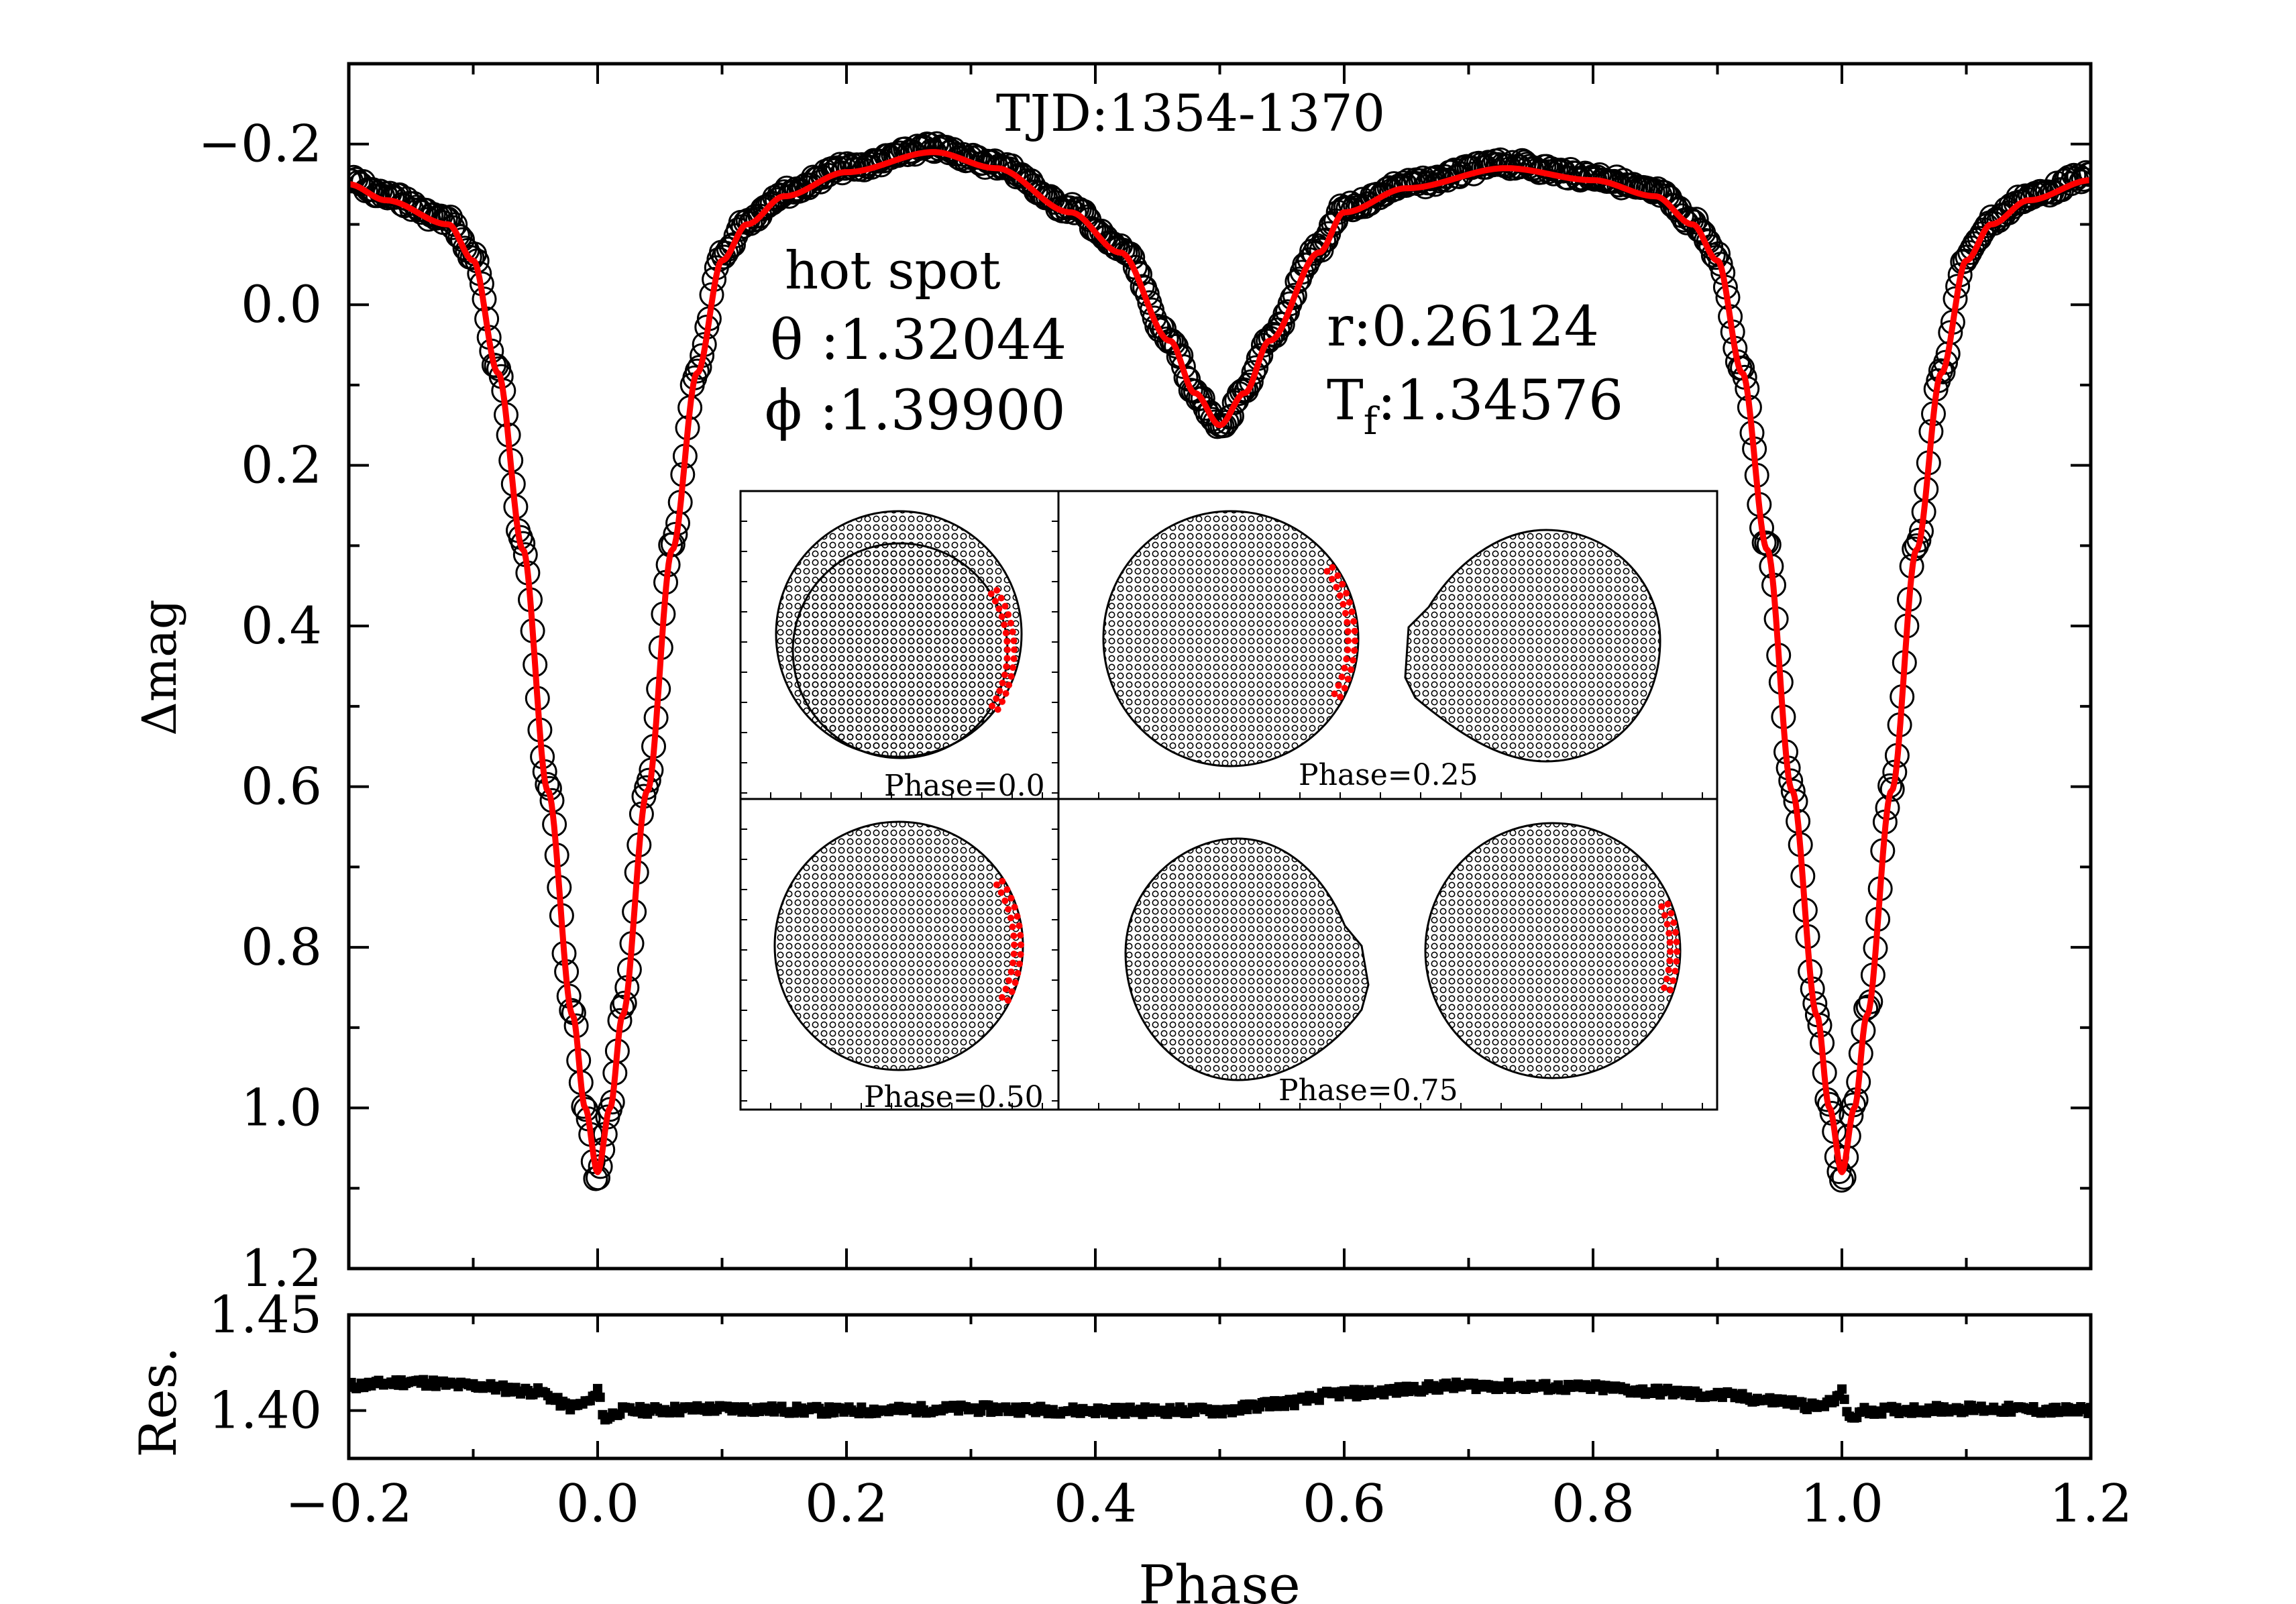 Image resolution: width=2296 pixels, height=1604 pixels. What do you see at coordinates (159, 667) in the screenshot?
I see `main-y-axis-label: Δmag` at bounding box center [159, 667].